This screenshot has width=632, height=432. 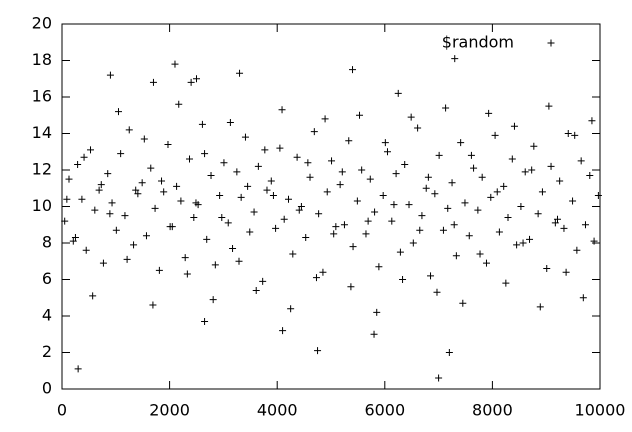 I want to click on y-tick-label: 18, so click(x=42, y=59).